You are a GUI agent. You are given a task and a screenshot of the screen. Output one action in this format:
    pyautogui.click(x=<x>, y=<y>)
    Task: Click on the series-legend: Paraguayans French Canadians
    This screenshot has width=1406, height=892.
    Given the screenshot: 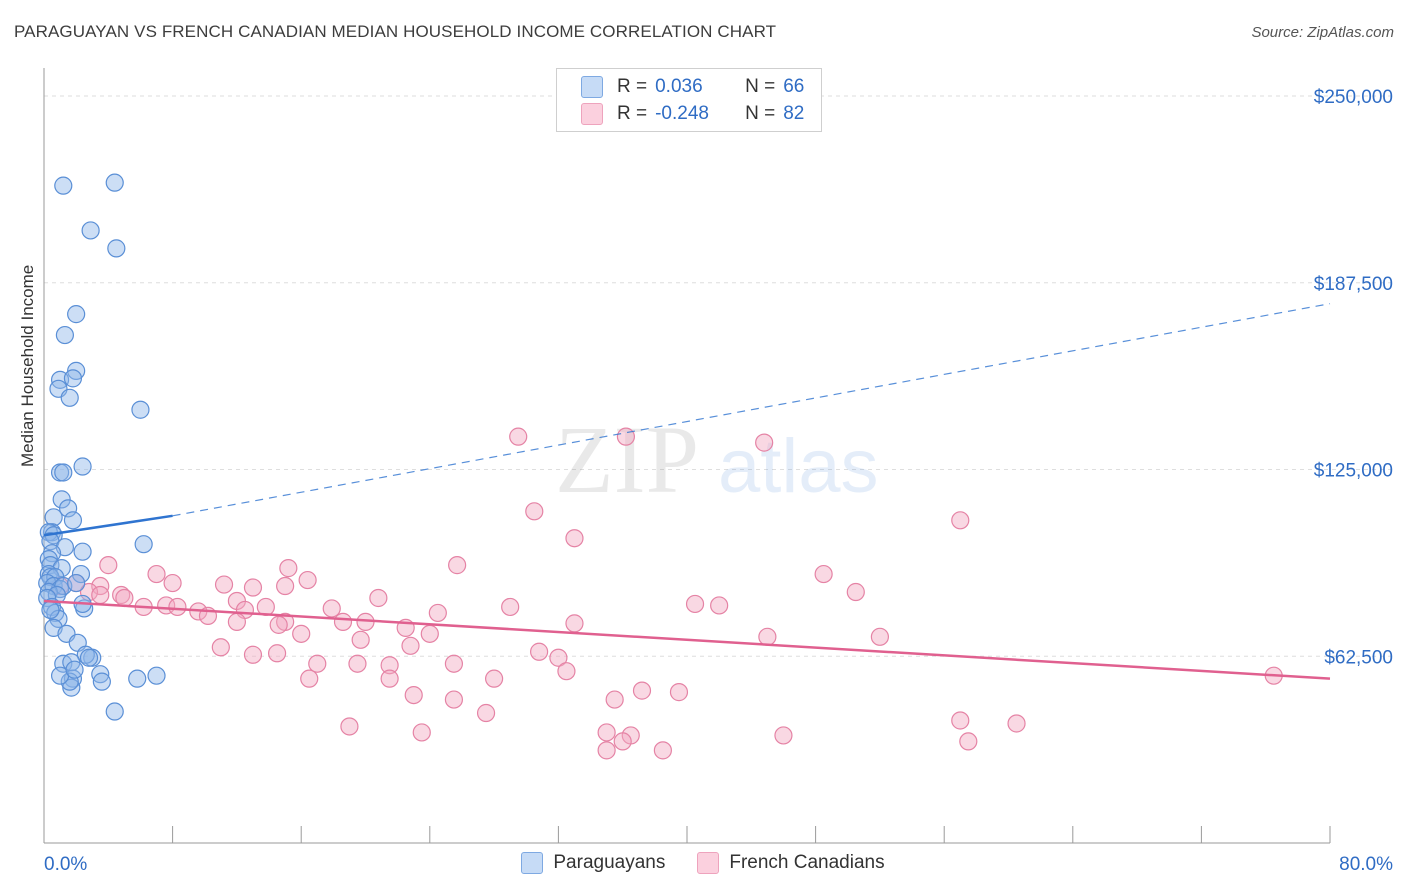 What is the action you would take?
    pyautogui.click(x=703, y=863)
    